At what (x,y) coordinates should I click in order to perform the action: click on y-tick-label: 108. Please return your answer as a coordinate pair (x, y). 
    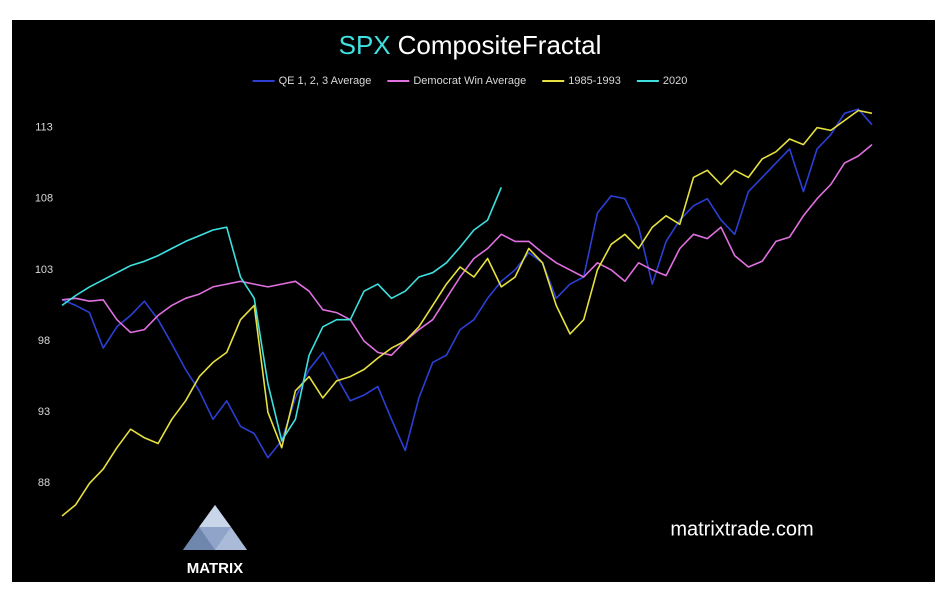
    Looking at the image, I should click on (44, 199).